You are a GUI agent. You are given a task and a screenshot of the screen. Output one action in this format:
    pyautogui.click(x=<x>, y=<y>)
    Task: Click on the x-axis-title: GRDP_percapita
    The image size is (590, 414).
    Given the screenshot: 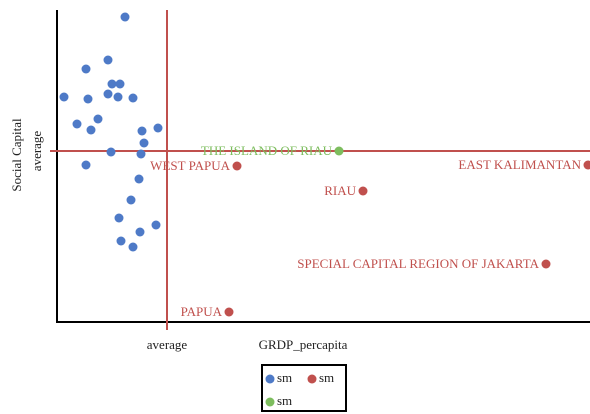 What is the action you would take?
    pyautogui.click(x=303, y=344)
    